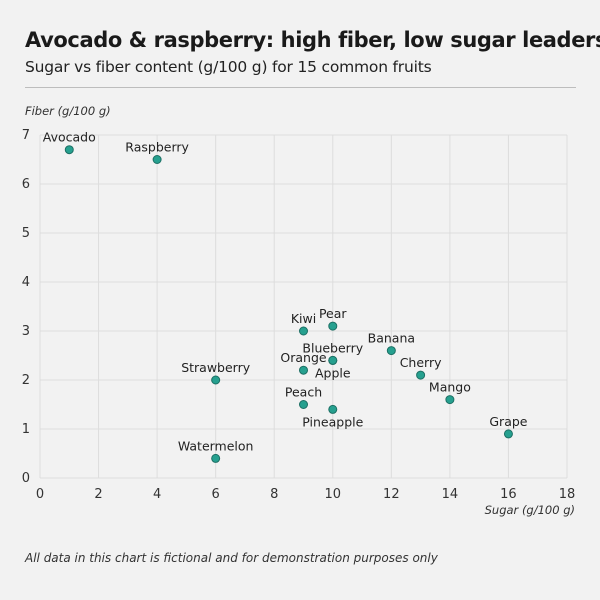 The image size is (600, 600). What do you see at coordinates (333, 494) in the screenshot?
I see `x-tick-label: 10` at bounding box center [333, 494].